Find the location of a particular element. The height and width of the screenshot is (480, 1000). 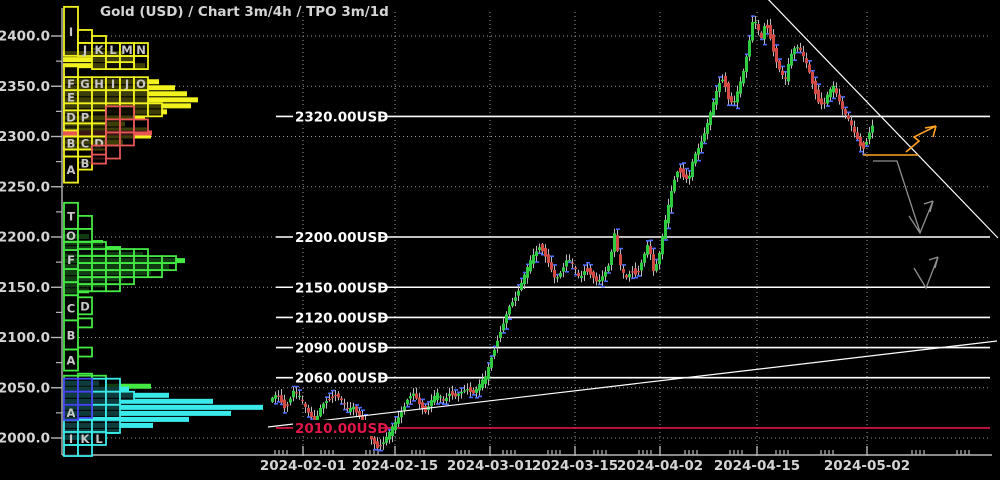

gray-projection-path is located at coordinates (897, 196).